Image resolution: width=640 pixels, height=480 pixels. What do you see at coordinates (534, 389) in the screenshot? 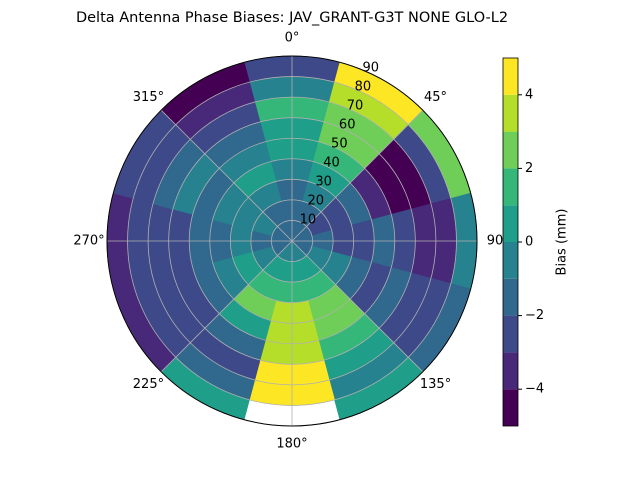
I see `colorbar-tick-label: −4` at bounding box center [534, 389].